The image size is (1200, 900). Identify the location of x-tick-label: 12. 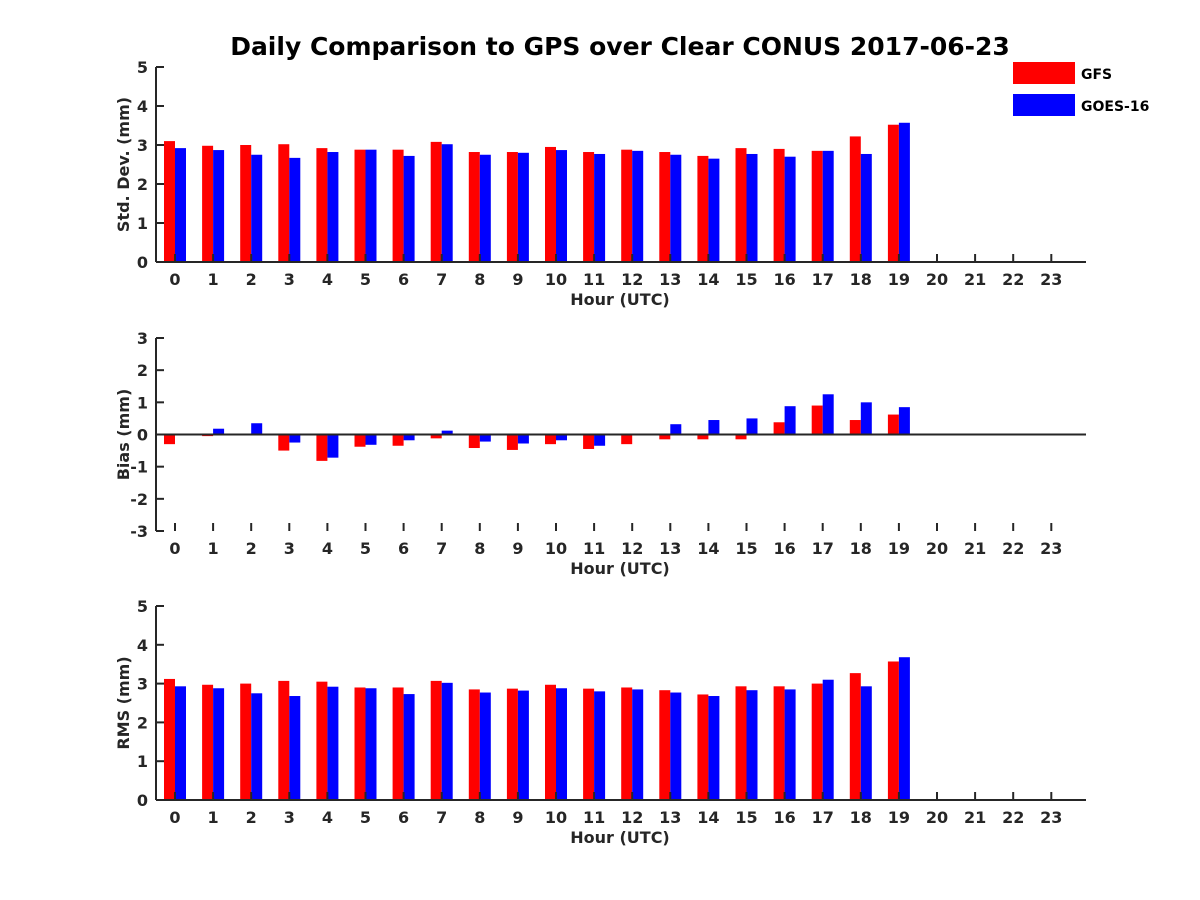
(632, 817).